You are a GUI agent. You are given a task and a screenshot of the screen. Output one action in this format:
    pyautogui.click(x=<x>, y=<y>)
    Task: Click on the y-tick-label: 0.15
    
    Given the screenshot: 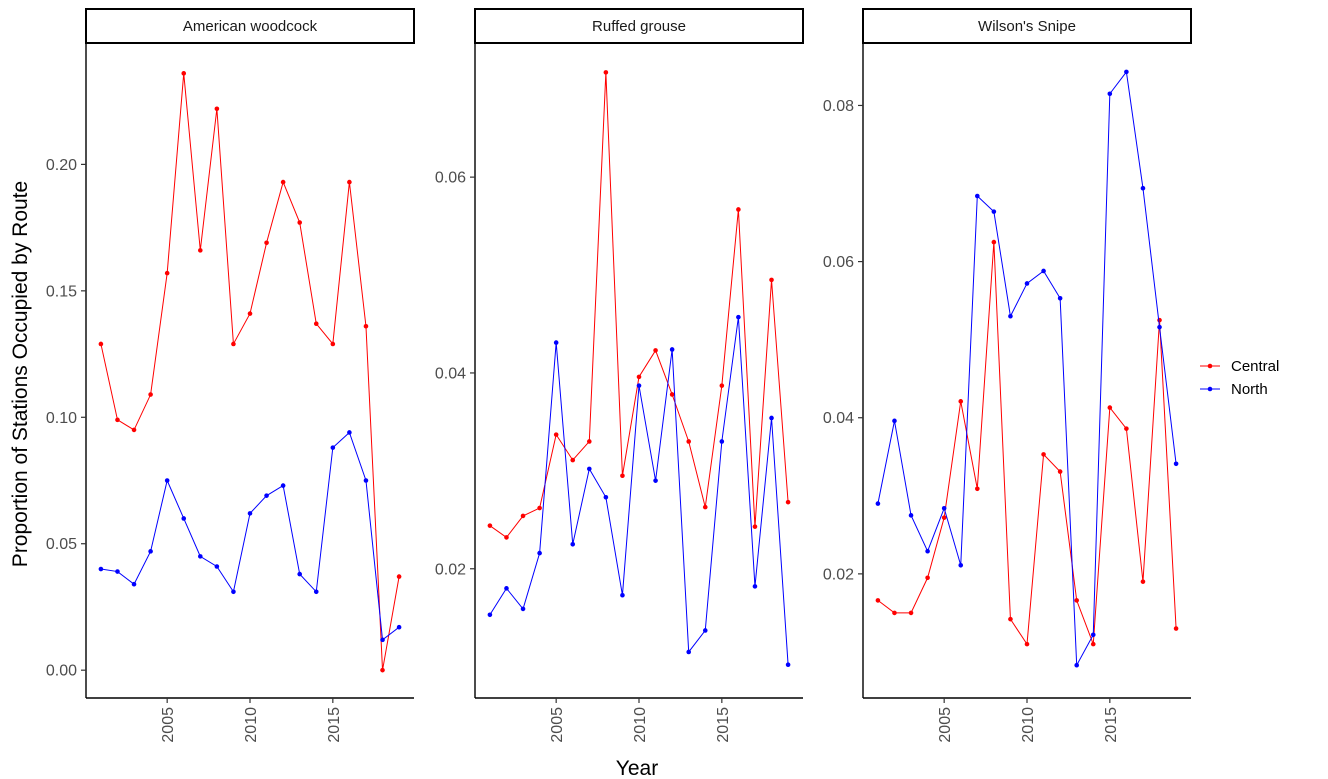 What is the action you would take?
    pyautogui.click(x=61, y=291)
    